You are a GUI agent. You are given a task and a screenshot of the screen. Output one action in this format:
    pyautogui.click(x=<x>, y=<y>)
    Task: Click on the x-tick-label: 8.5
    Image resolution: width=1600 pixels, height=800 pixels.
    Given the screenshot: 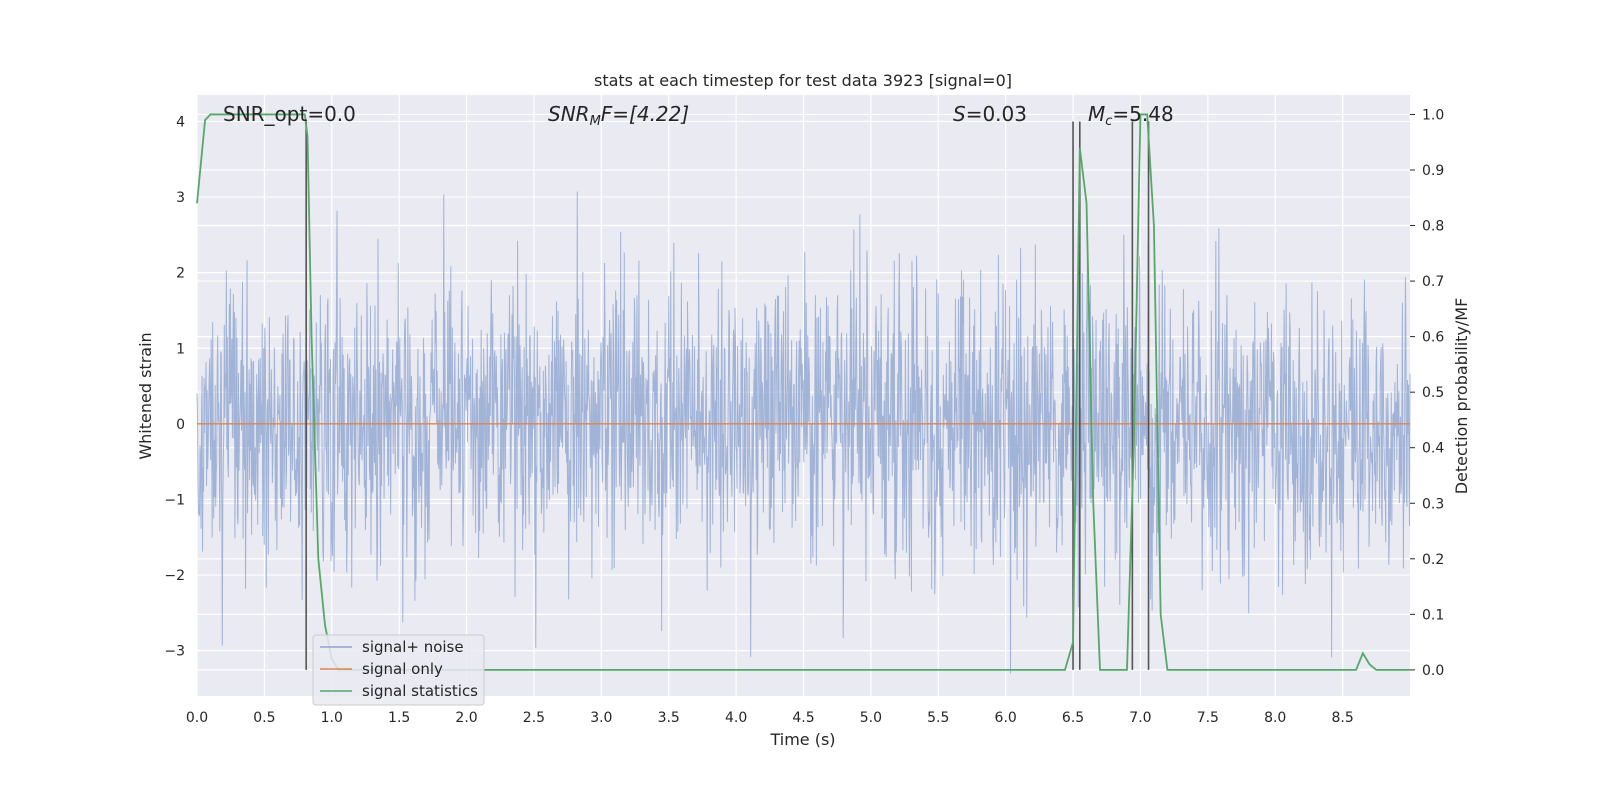 What is the action you would take?
    pyautogui.click(x=1342, y=718)
    